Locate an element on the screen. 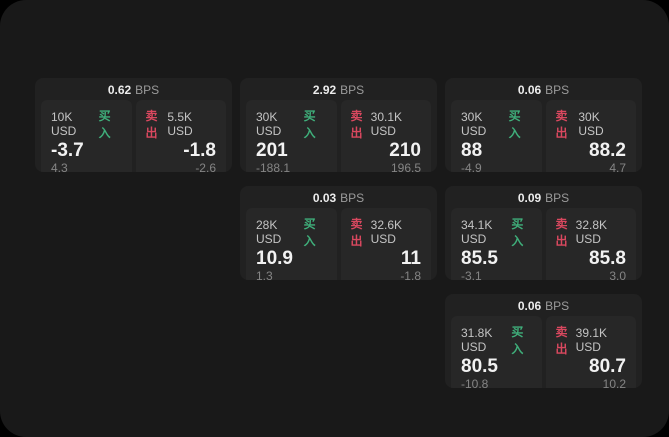 This screenshot has height=437, width=669. buy-tile: 30K USD 买入 201 -188.1 is located at coordinates (291, 136).